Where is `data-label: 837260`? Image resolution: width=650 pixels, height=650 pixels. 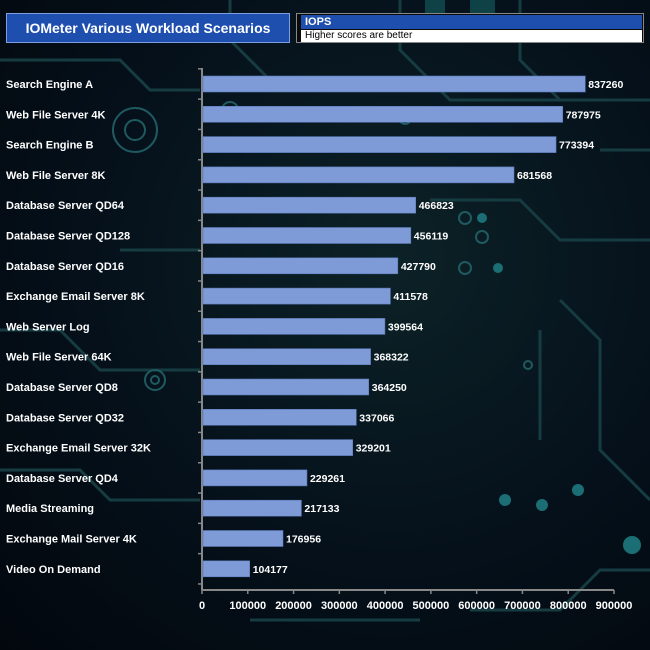 data-label: 837260 is located at coordinates (605, 85).